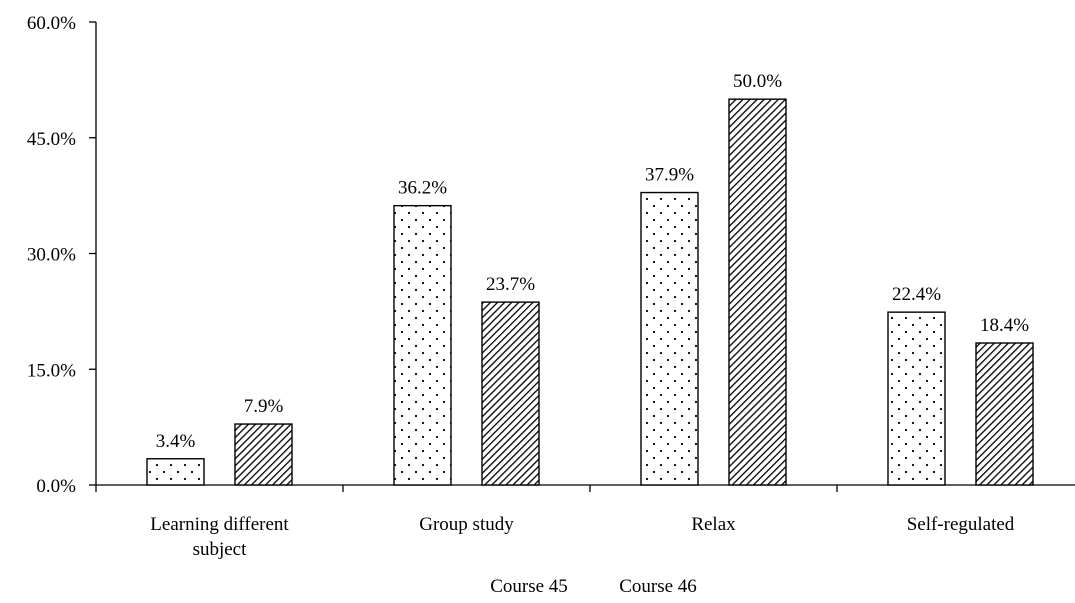  I want to click on data-label: 7.9%, so click(264, 406).